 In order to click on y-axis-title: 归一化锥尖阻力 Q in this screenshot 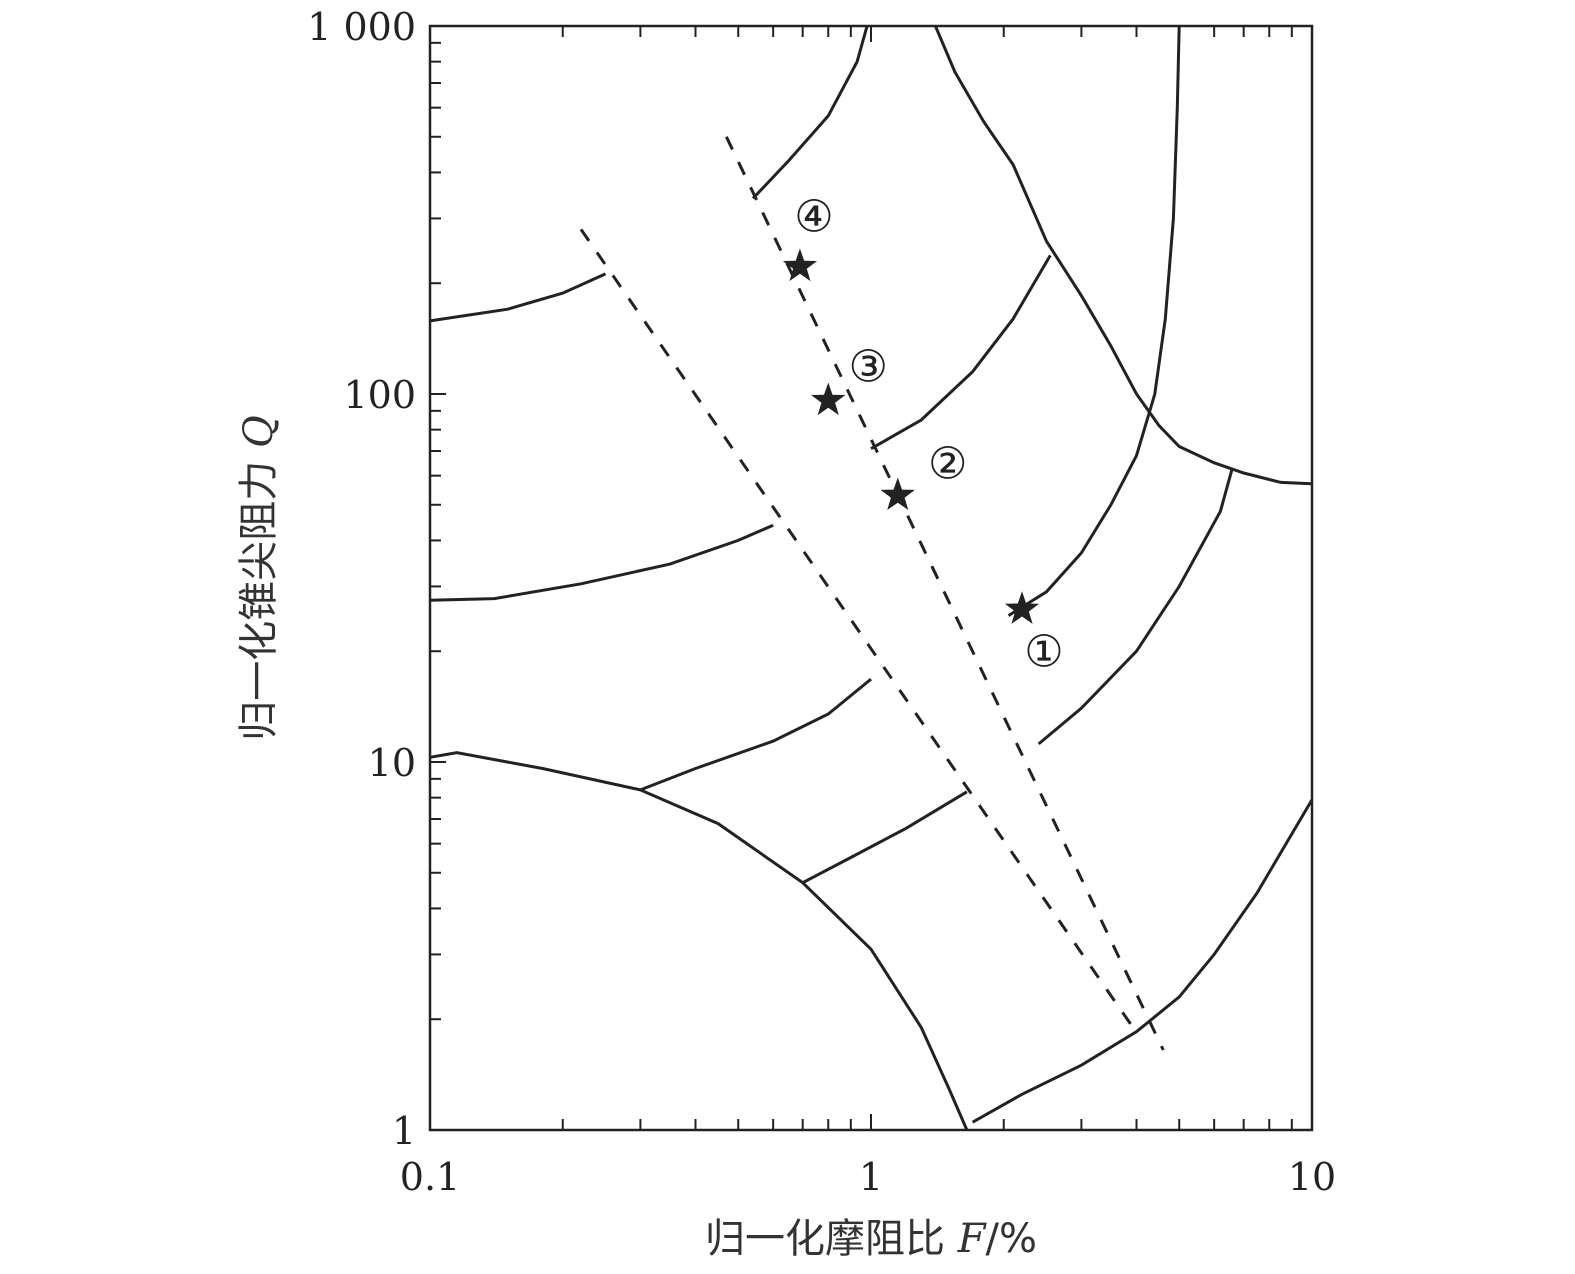, I will do `click(259, 578)`.